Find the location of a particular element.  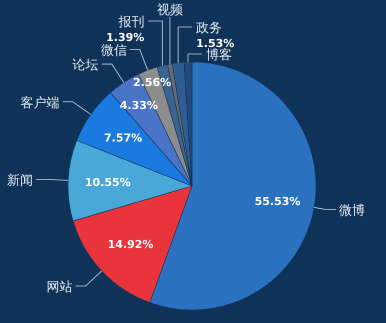

slice-label: 客户端 is located at coordinates (40, 102).